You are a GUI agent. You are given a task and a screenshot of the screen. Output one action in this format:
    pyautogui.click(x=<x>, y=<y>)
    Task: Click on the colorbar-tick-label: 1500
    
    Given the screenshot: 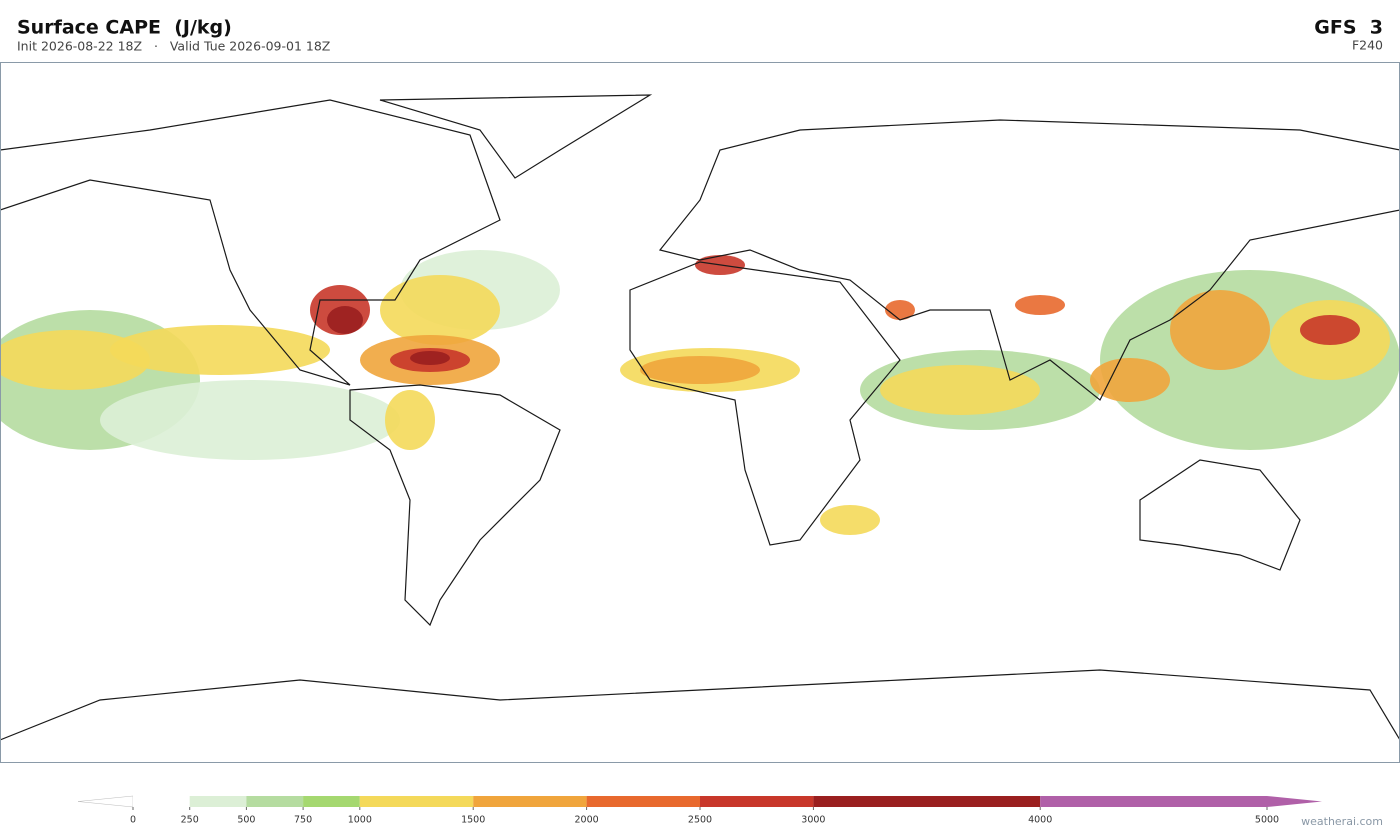 What is the action you would take?
    pyautogui.click(x=473, y=820)
    